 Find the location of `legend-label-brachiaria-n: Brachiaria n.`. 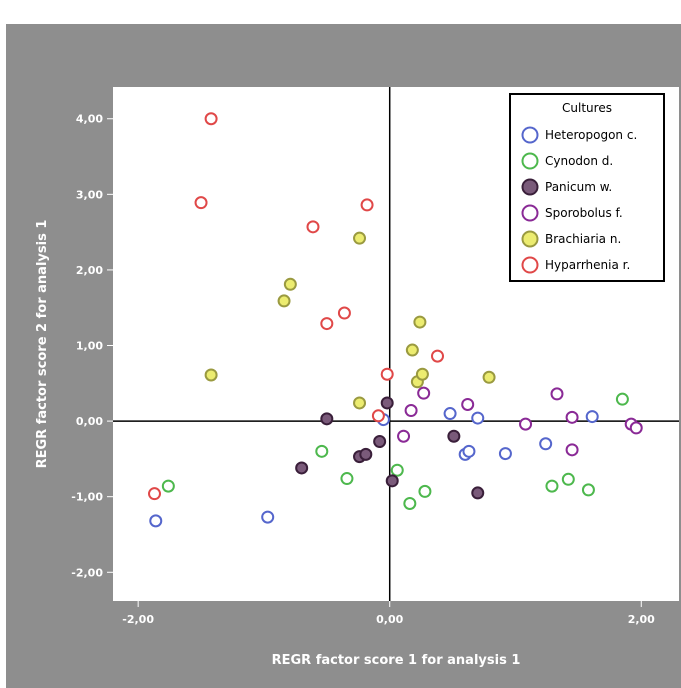

legend-label-brachiaria-n: Brachiaria n. is located at coordinates (583, 239).